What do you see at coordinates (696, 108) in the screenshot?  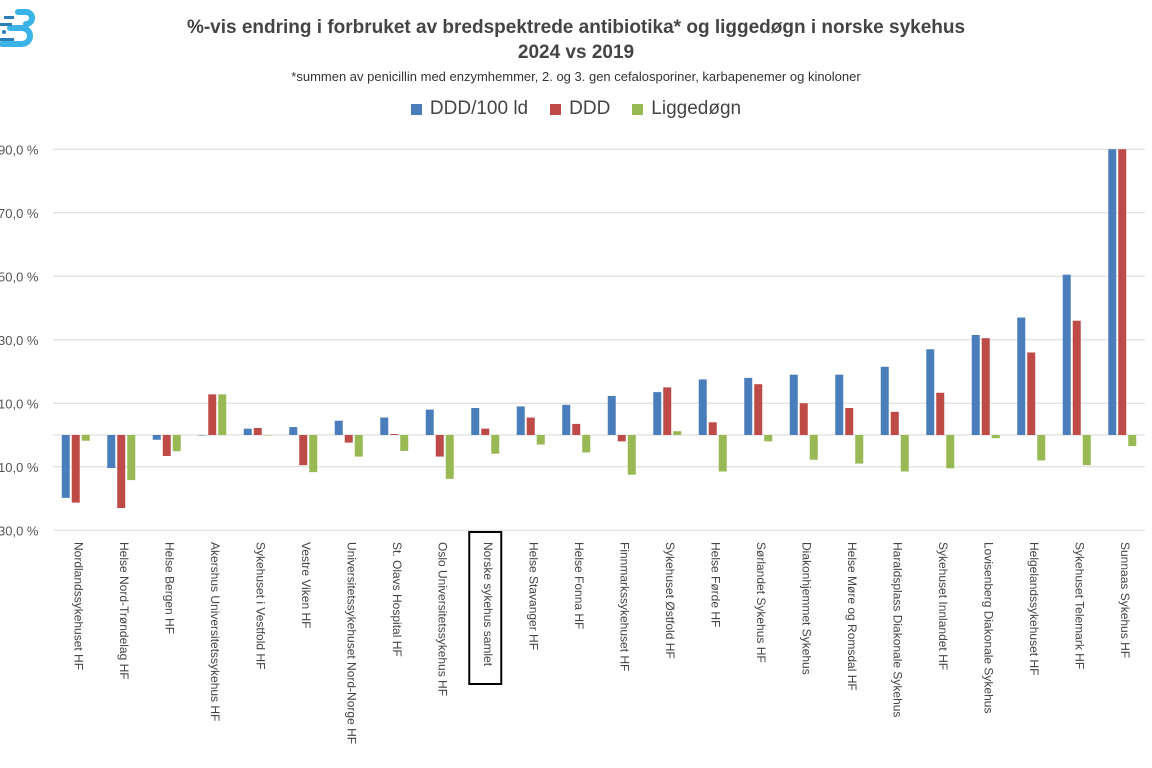 I see `legend-label: Liggedøgn` at bounding box center [696, 108].